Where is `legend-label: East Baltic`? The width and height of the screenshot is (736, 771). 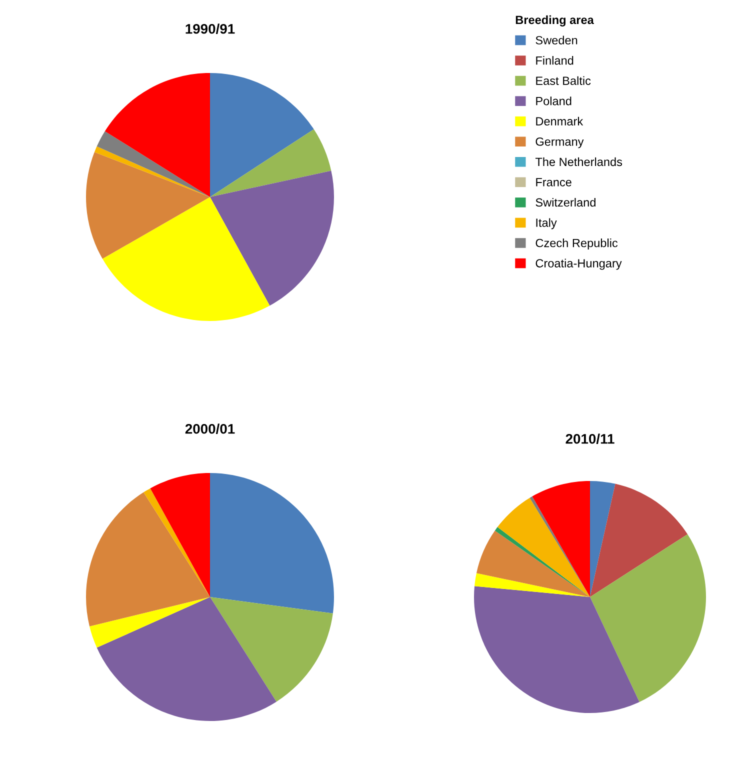 legend-label: East Baltic is located at coordinates (563, 80).